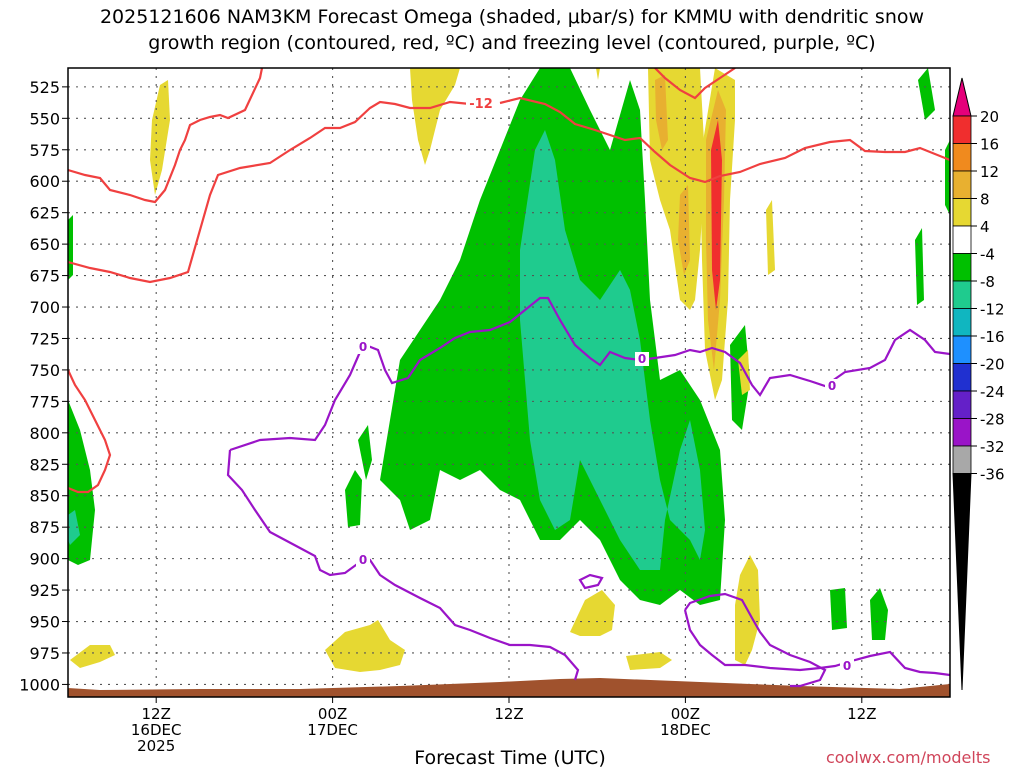 This screenshot has width=1024, height=769. What do you see at coordinates (992, 447) in the screenshot?
I see `colorbar-label: -32` at bounding box center [992, 447].